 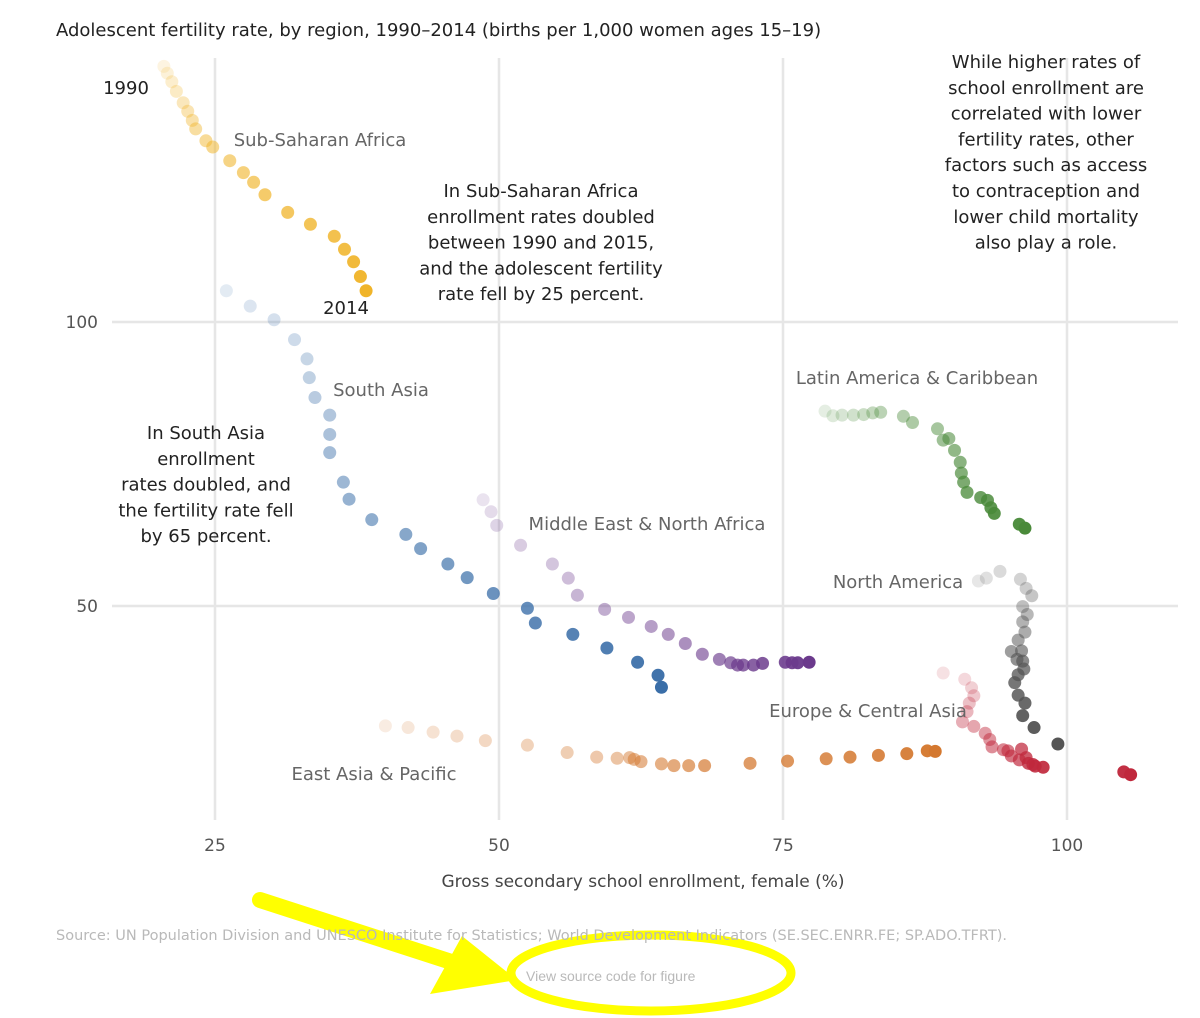 What do you see at coordinates (374, 774) in the screenshot?
I see `series-label: East Asia & Pacific` at bounding box center [374, 774].